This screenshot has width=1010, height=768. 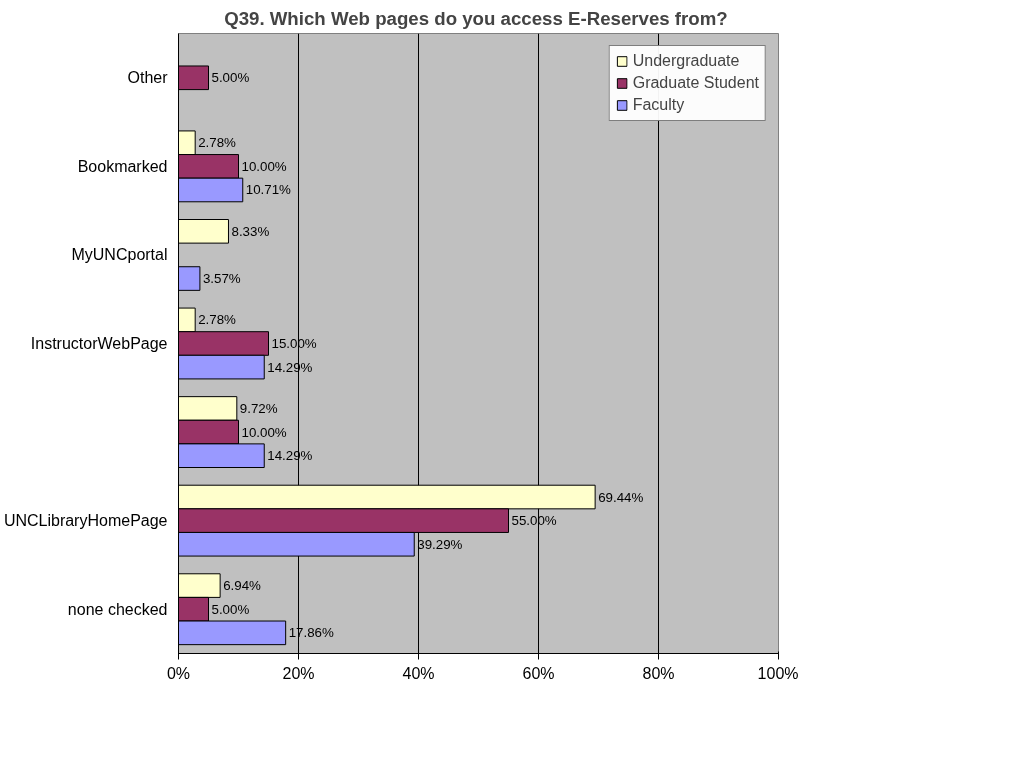 What do you see at coordinates (476, 18) in the screenshot?
I see `chart-title: Q39. Which Web pages do you access E-Reserves from?` at bounding box center [476, 18].